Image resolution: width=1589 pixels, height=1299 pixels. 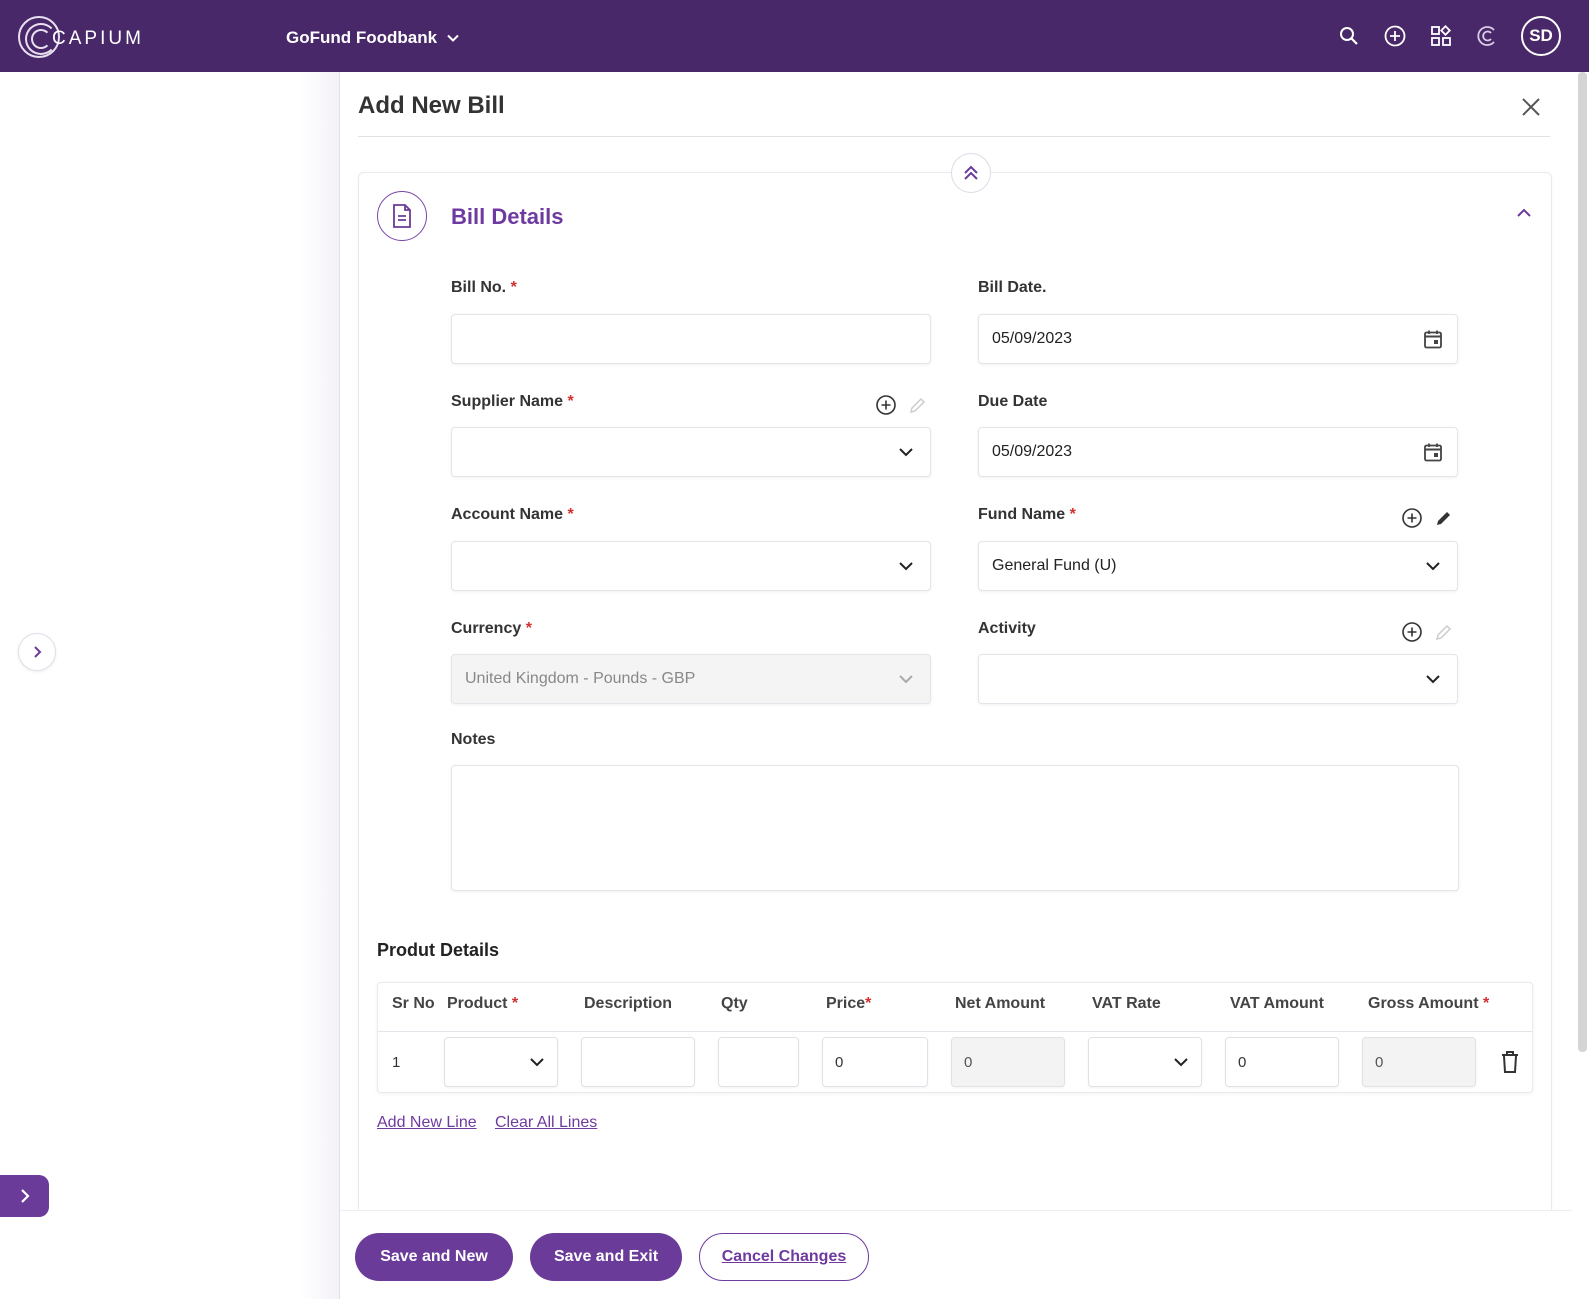 What do you see at coordinates (362, 37) in the screenshot?
I see `organisation-name: GoFund Foodbank` at bounding box center [362, 37].